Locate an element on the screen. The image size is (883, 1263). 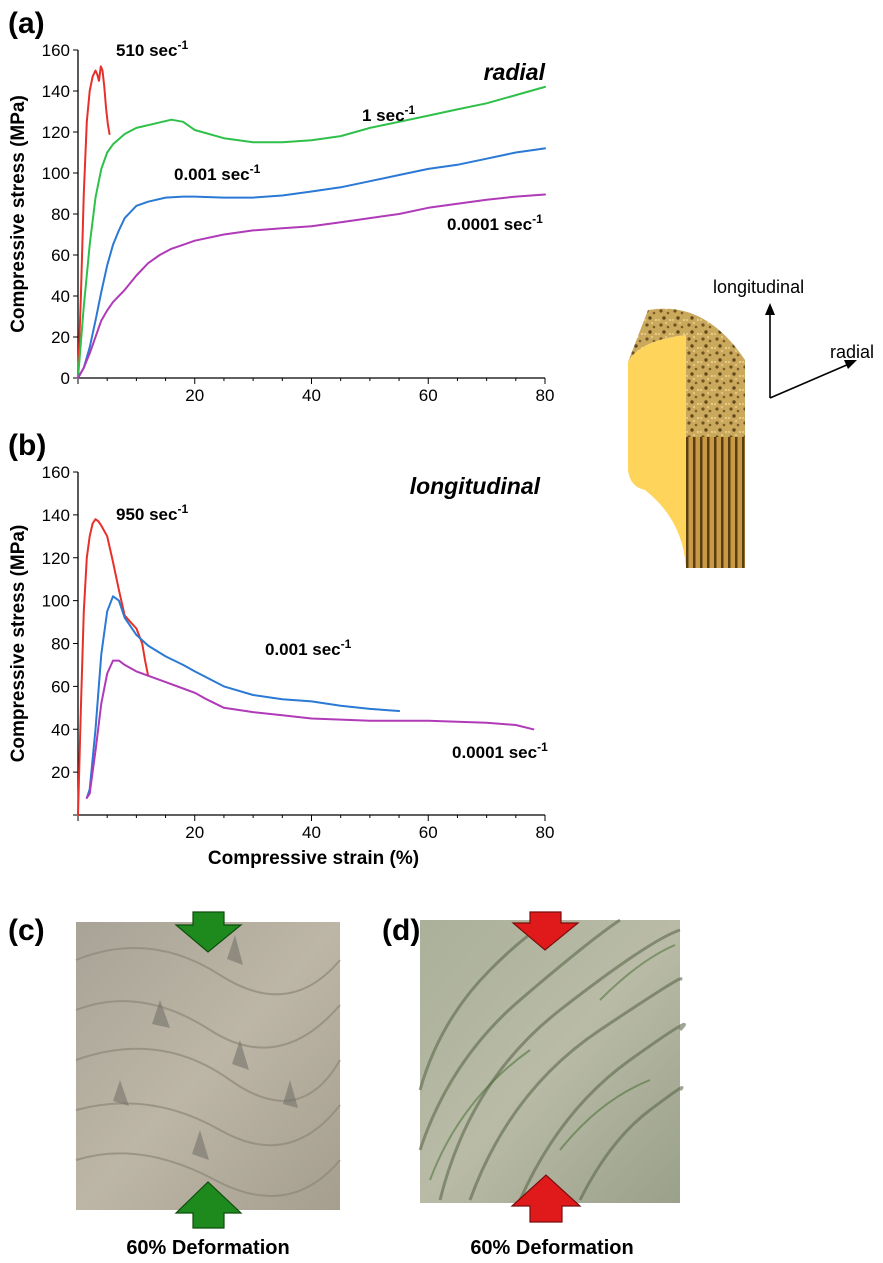
x-axis-title: Compressive strain (%) is located at coordinates (313, 858).